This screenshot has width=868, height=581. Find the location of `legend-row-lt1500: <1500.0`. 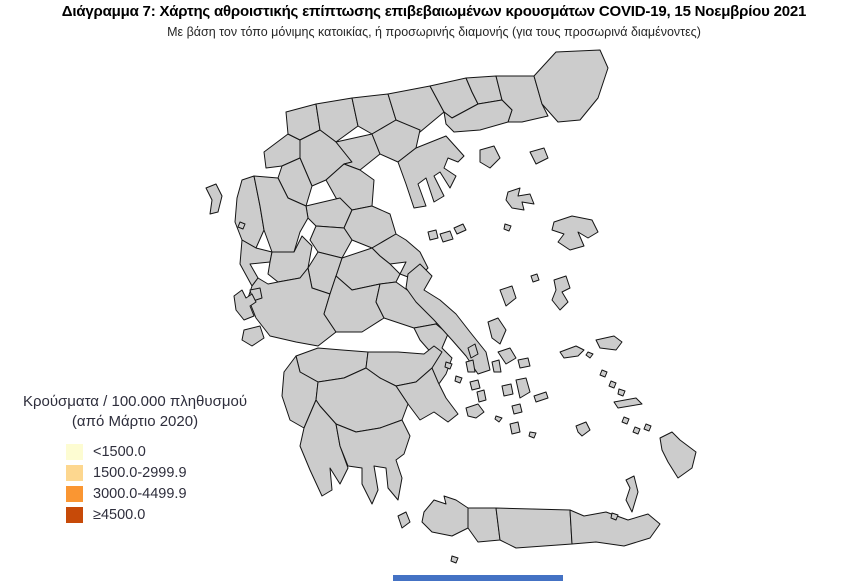

legend-row-lt1500: <1500.0 is located at coordinates (168, 452).